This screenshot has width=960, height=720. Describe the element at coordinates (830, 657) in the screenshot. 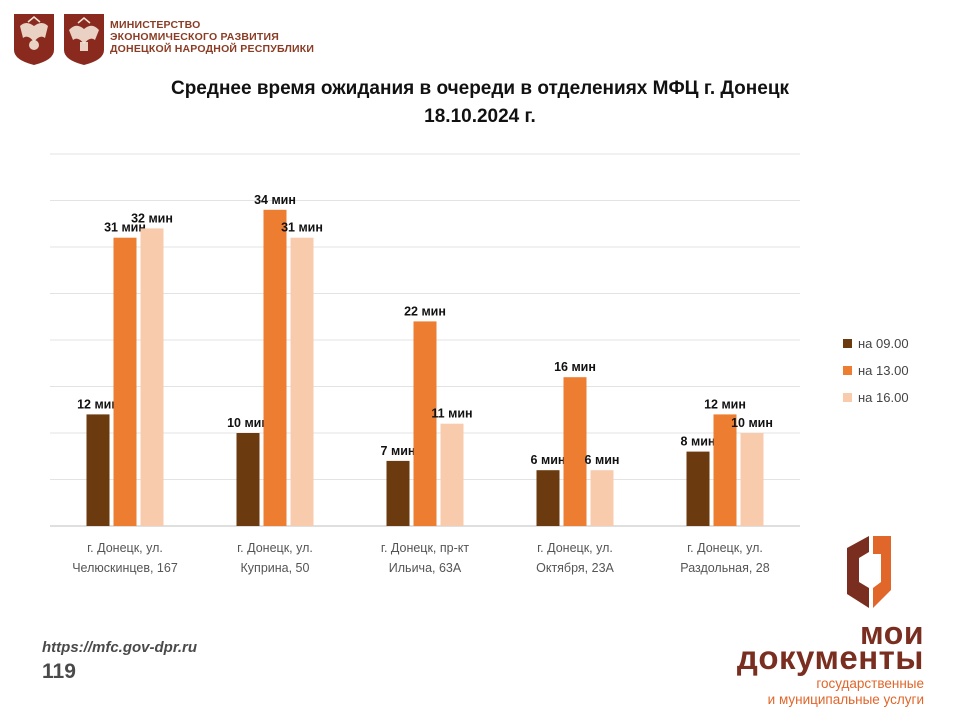

I see `brand-title-line2: документы` at that location.